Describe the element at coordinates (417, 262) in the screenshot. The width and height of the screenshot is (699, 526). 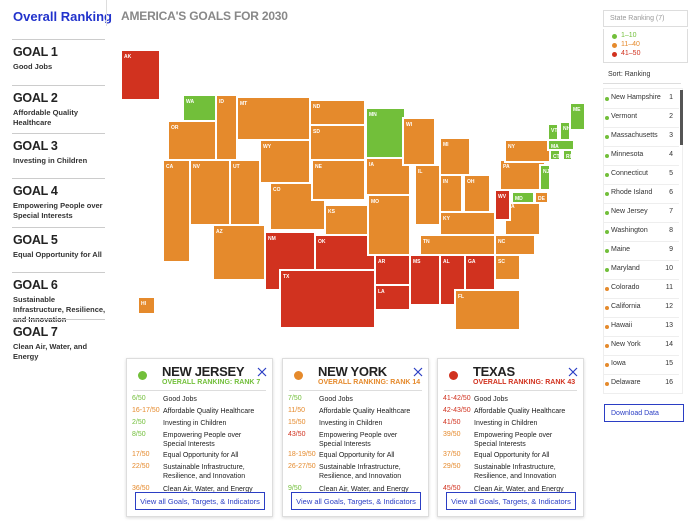
I see `state-label: MS` at that location.